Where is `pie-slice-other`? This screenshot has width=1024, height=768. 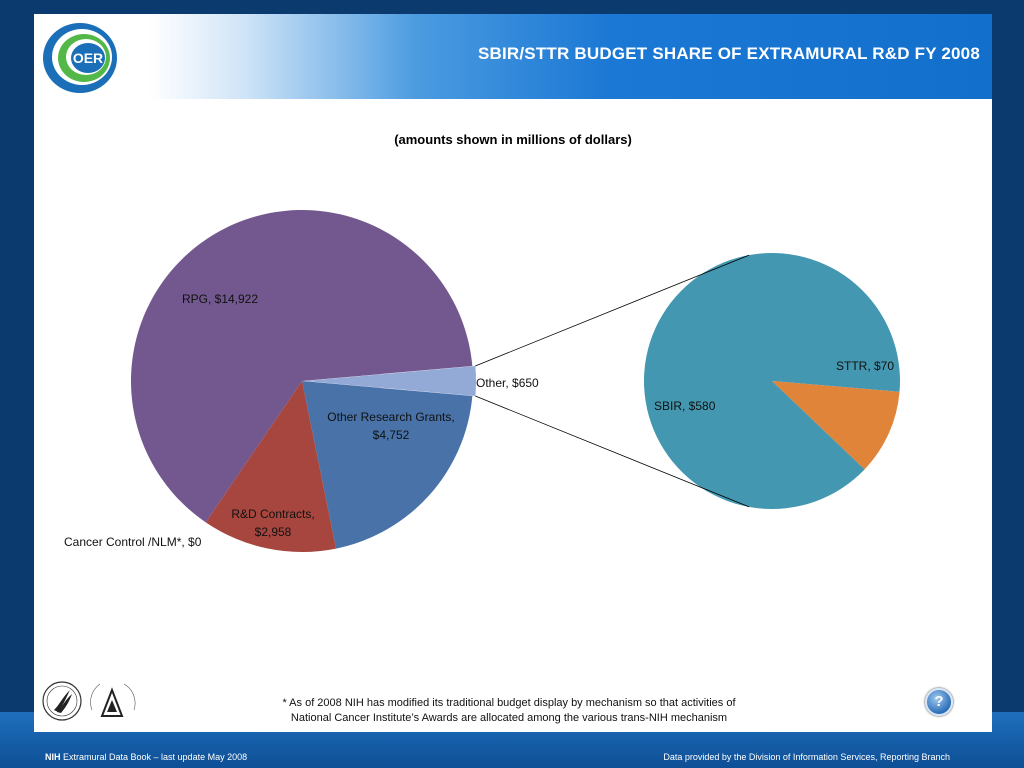 pie-slice-other is located at coordinates (390, 381).